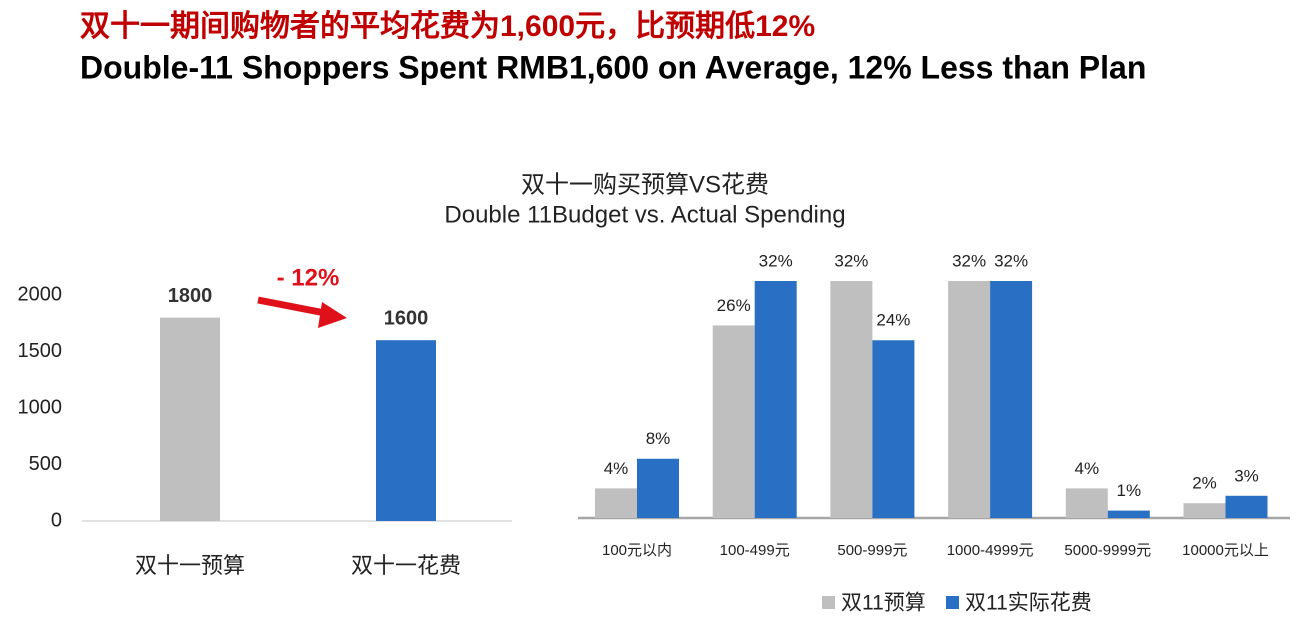  What do you see at coordinates (56, 520) in the screenshot?
I see `y-tick-label: 0` at bounding box center [56, 520].